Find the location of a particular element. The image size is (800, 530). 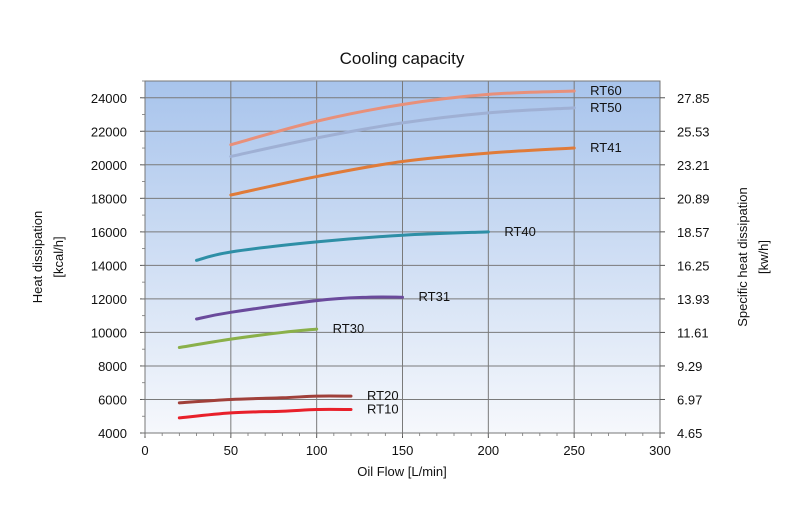

x-axis-ticks: 0 50 100 150 200 250 300 is located at coordinates (406, 445).